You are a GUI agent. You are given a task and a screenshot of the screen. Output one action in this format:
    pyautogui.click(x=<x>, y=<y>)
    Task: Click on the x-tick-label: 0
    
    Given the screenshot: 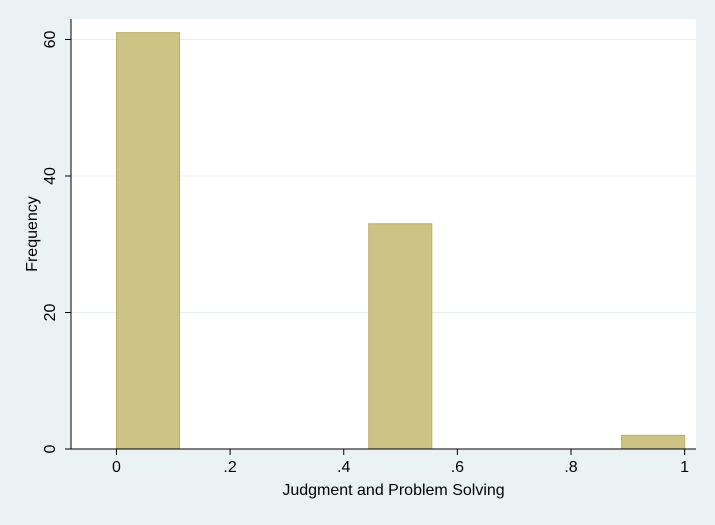 What is the action you would take?
    pyautogui.click(x=116, y=467)
    